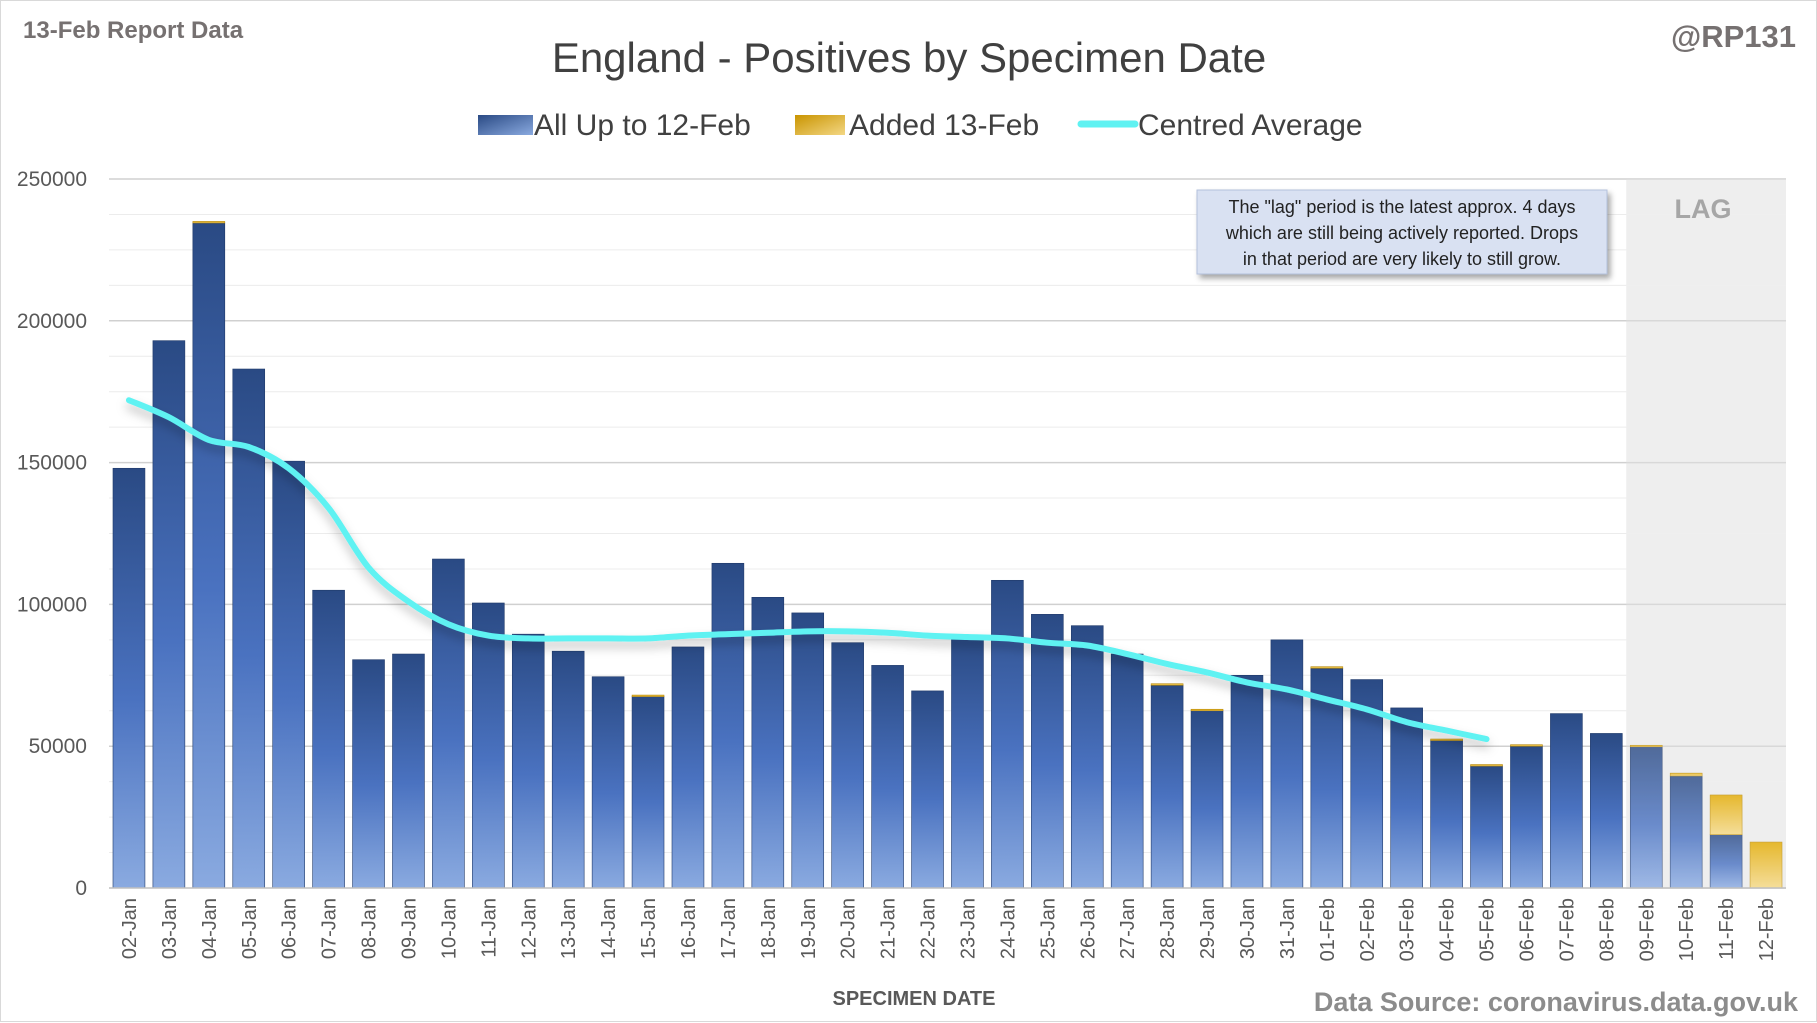  I want to click on bar-all-up-to-12-feb-13-jan, so click(568, 769).